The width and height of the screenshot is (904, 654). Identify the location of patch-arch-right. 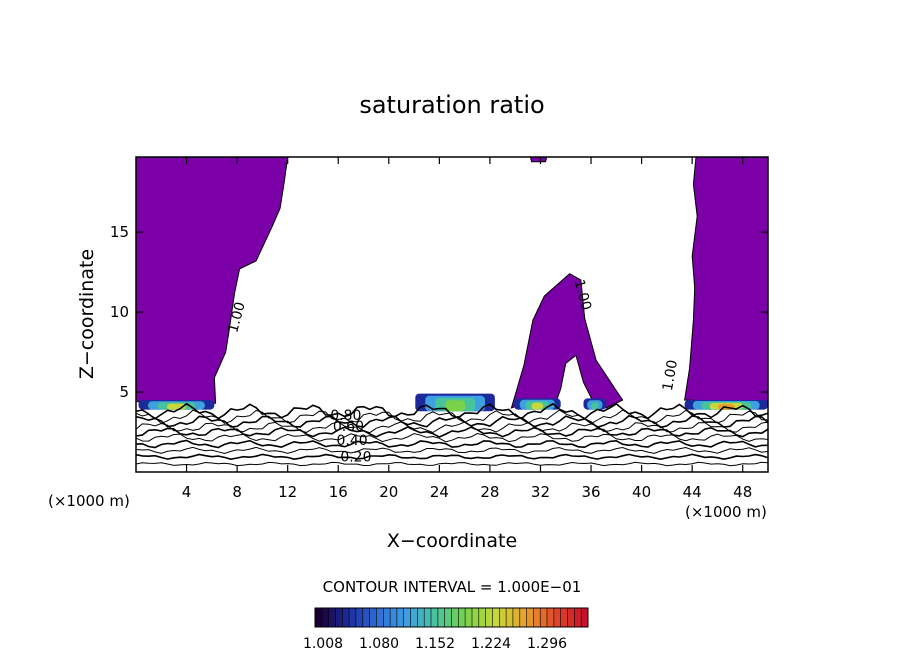
(595, 406).